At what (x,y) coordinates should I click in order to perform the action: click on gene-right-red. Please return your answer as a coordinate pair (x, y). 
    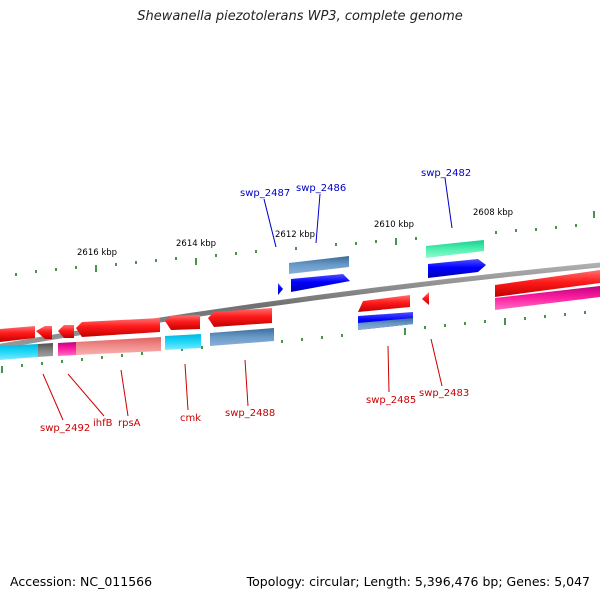
    Looking at the image, I should click on (547, 283).